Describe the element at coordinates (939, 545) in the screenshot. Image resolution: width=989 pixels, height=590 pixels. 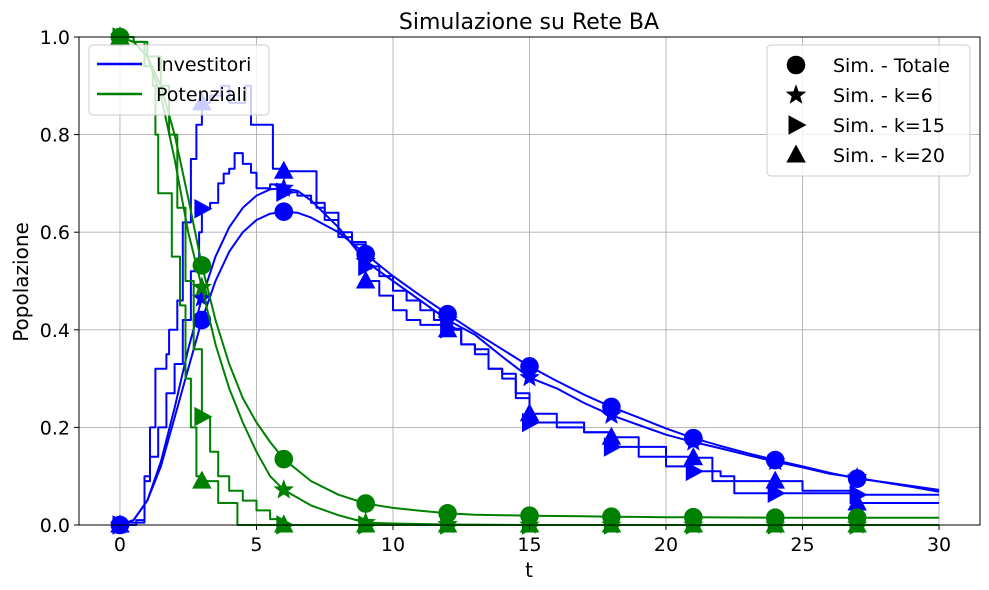
I see `x-tick-label: 30` at that location.